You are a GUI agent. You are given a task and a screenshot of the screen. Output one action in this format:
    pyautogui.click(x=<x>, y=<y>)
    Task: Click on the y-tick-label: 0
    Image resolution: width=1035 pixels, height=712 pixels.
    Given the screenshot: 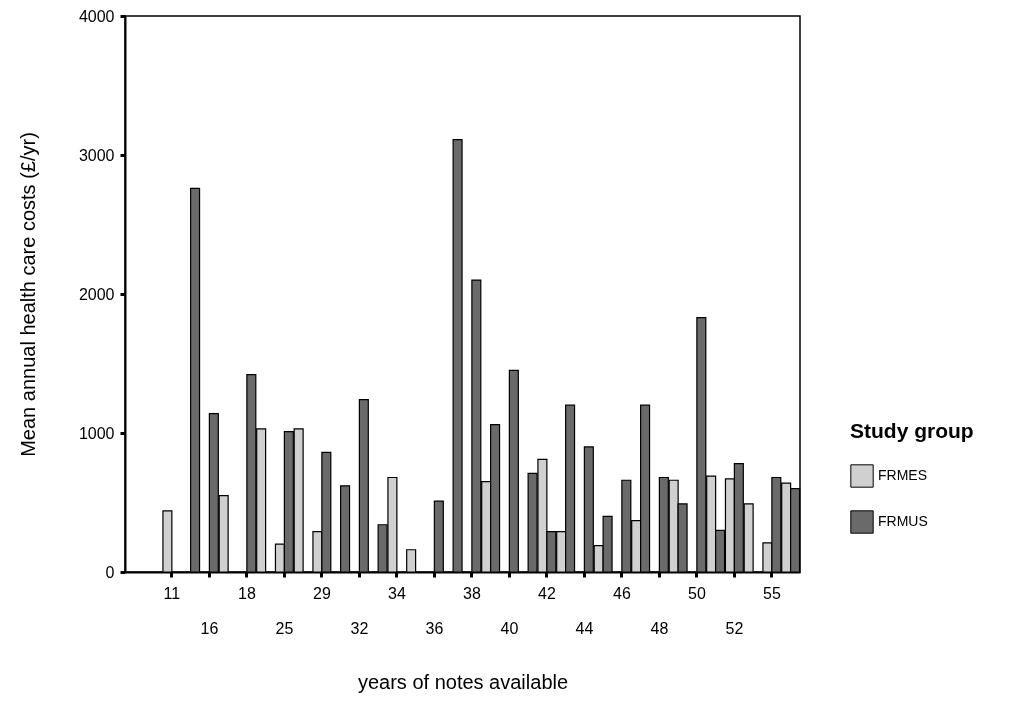 What is the action you would take?
    pyautogui.click(x=110, y=572)
    